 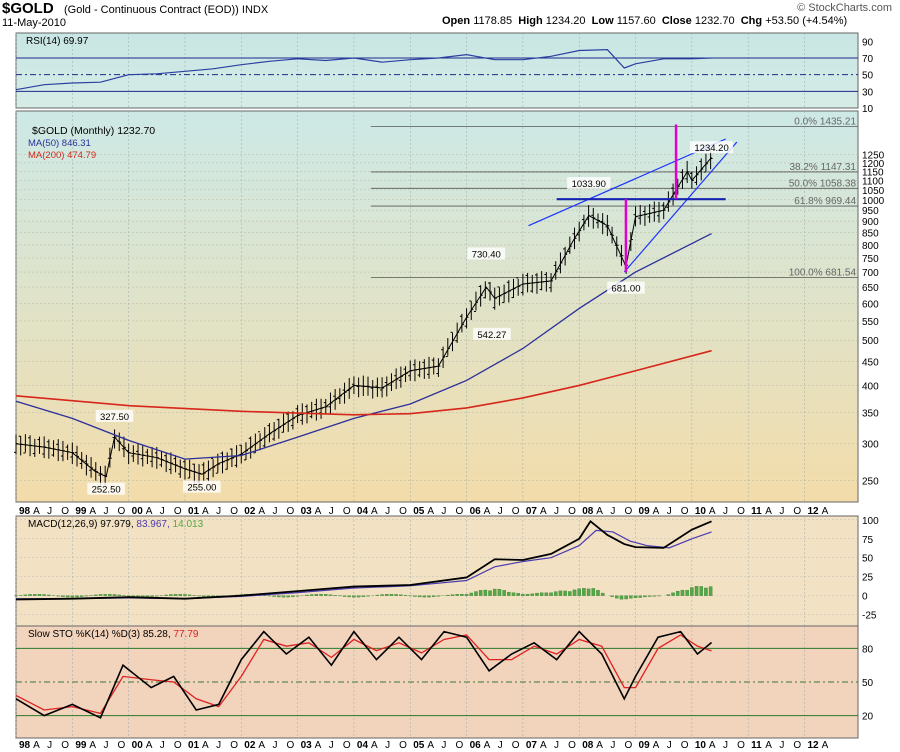 What do you see at coordinates (756, 745) in the screenshot?
I see `x-axis-tick: 11` at bounding box center [756, 745].